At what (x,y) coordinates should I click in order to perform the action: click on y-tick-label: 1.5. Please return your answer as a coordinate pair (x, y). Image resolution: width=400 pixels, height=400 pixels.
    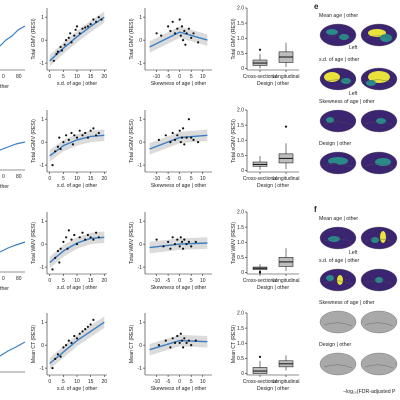
    Looking at the image, I should click on (240, 228).